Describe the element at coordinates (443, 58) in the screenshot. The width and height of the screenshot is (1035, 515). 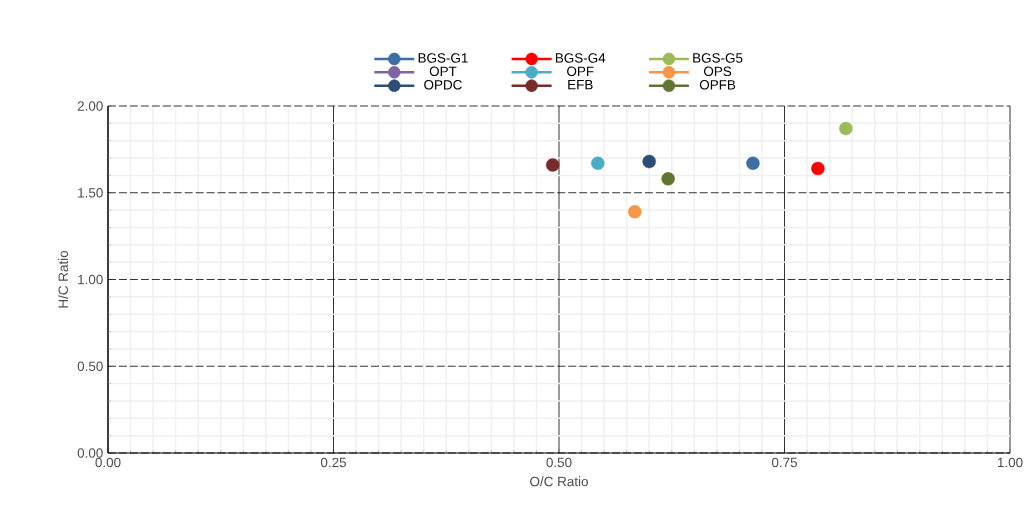
I see `legend-label: BGS-G1` at that location.